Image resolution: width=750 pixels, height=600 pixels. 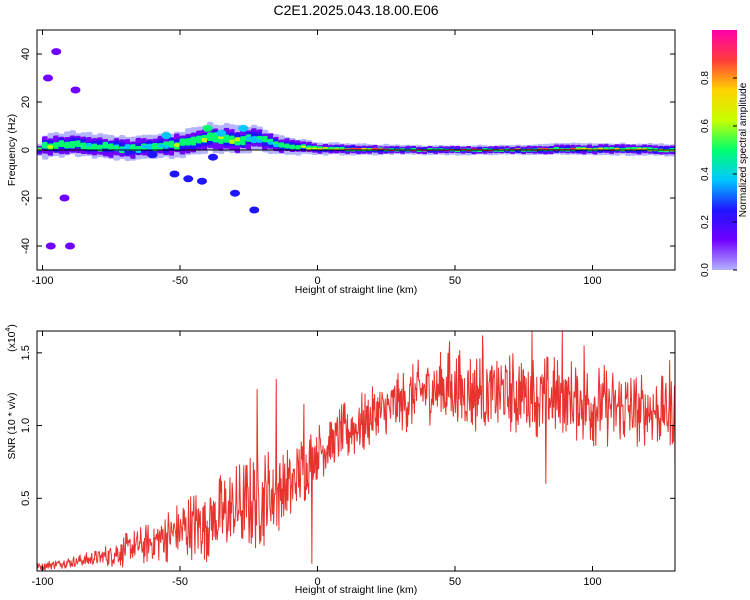 What do you see at coordinates (317, 582) in the screenshot?
I see `x-tick-label: 0` at bounding box center [317, 582].